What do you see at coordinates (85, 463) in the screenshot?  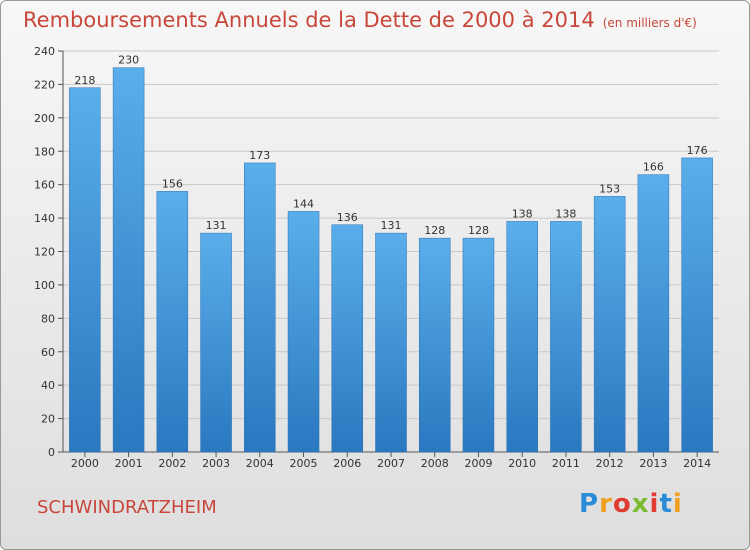 I see `x-tick-label: 2000` at bounding box center [85, 463].